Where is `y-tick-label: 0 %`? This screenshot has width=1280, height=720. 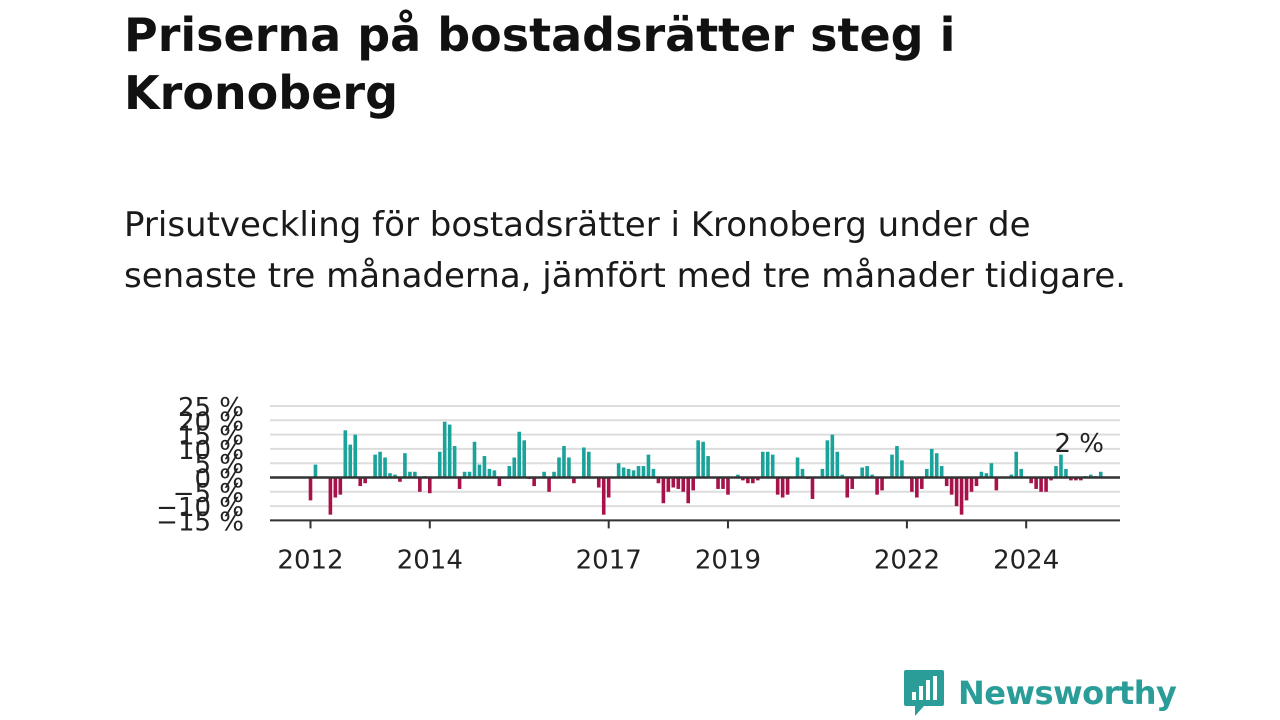
y-tick-label: 0 % is located at coordinates (219, 480).